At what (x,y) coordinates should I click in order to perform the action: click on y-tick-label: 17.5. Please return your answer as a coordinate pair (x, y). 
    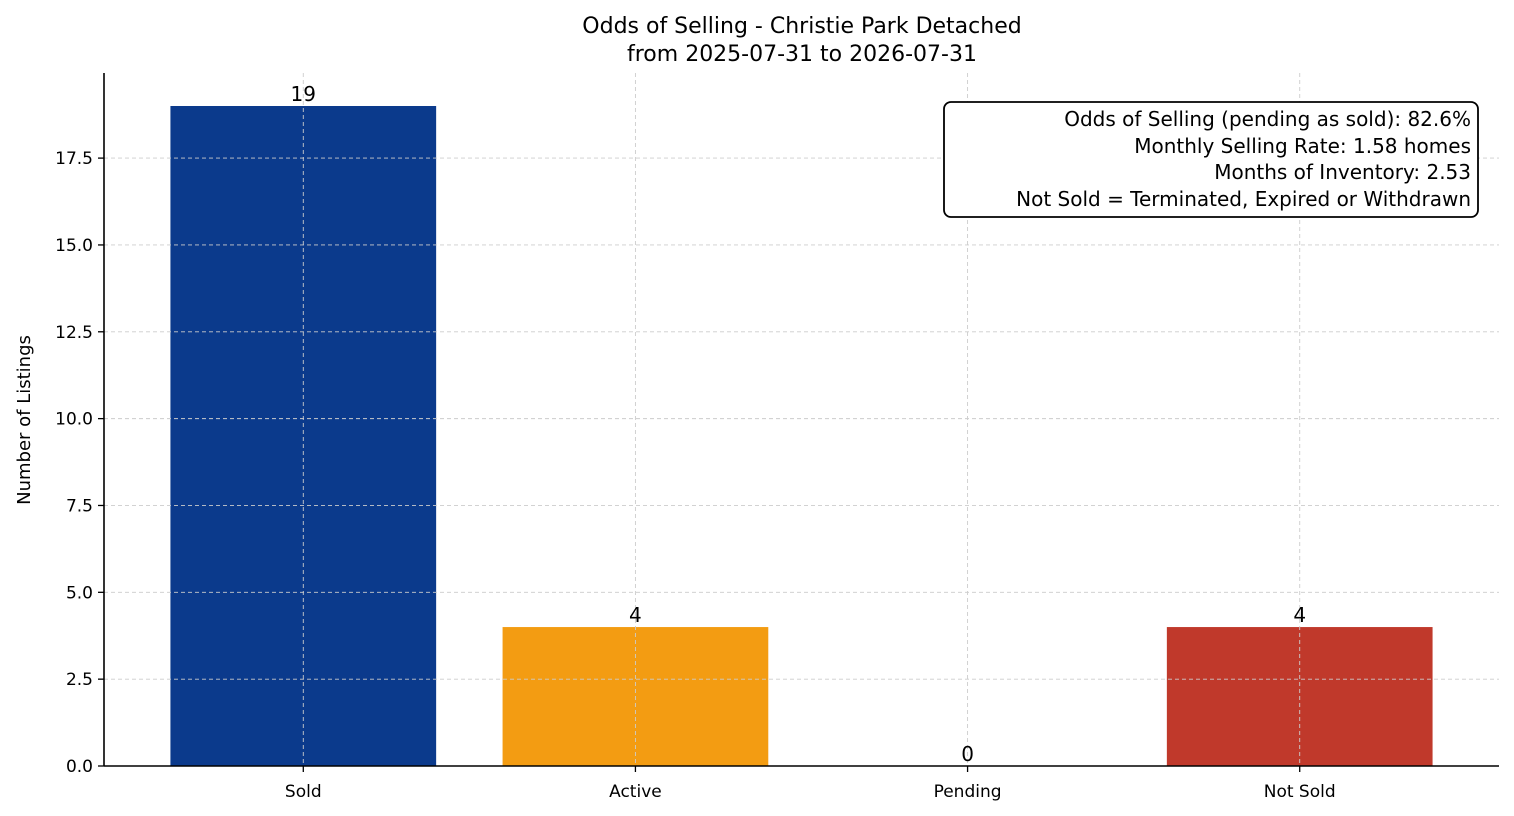
    Looking at the image, I should click on (74, 159).